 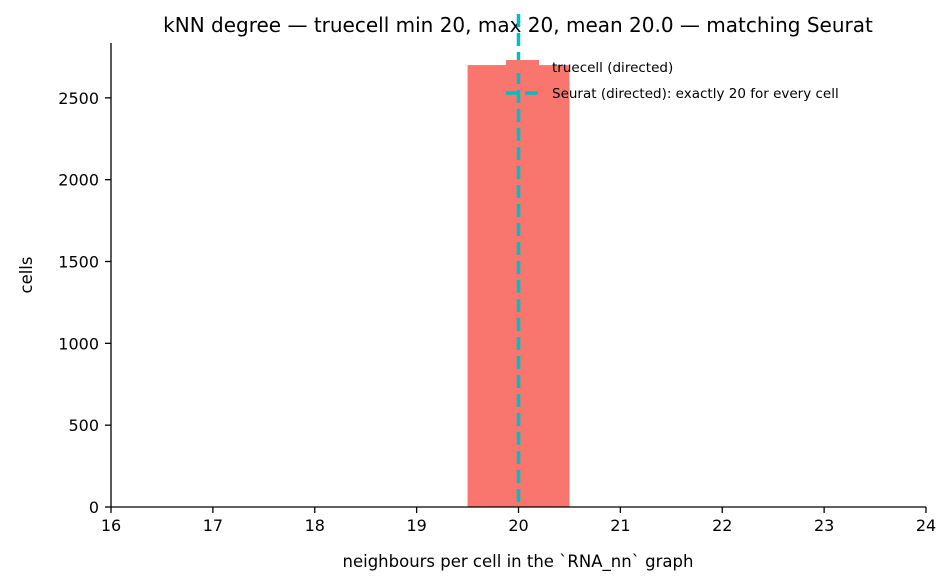 What do you see at coordinates (612, 68) in the screenshot?
I see `legend-label: truecell (directed)` at bounding box center [612, 68].